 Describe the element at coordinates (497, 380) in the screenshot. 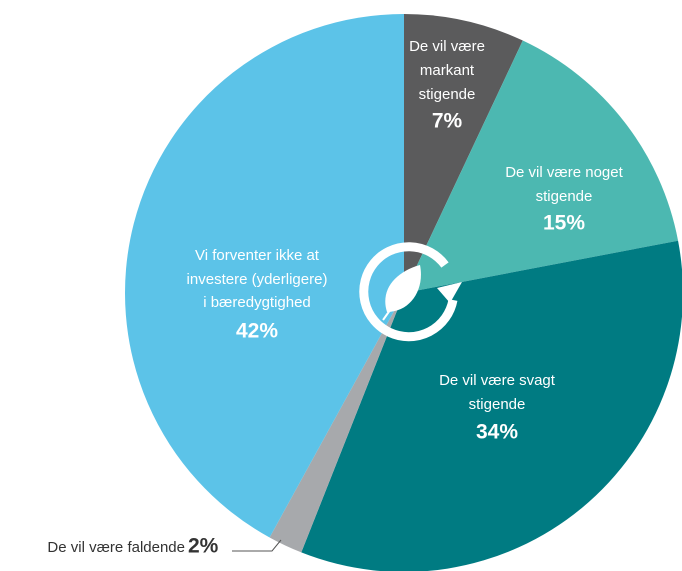

I see `slice-label: De vil være svagt` at that location.